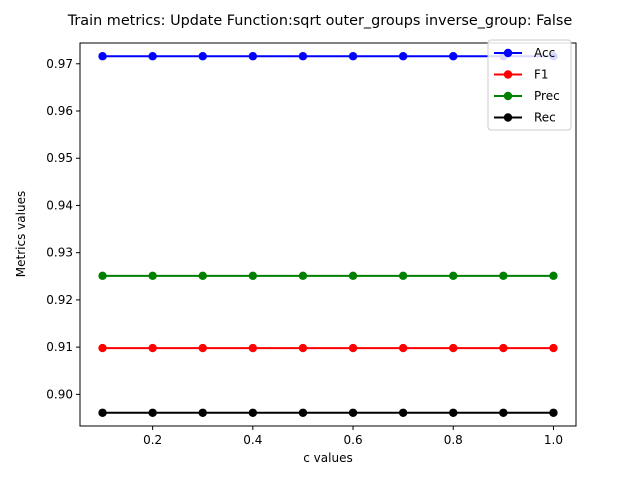  I want to click on y-axis-label: Metrics values, so click(21, 234).